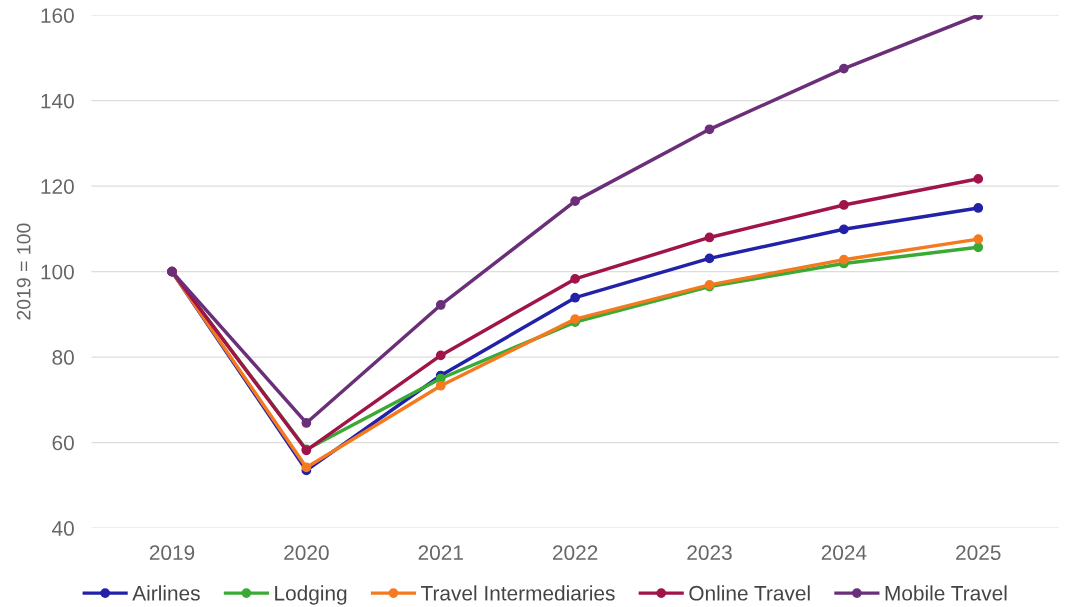  Describe the element at coordinates (311, 595) in the screenshot. I see `legend-label: Lodging` at that location.